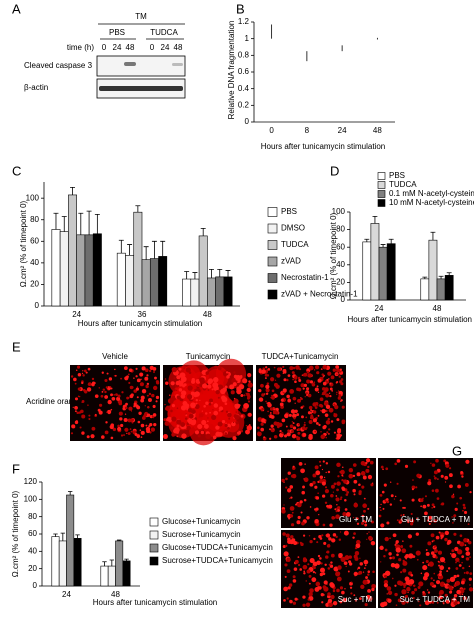 This screenshot has height=623, width=474. What do you see at coordinates (435, 599) in the screenshot?
I see `image-label: Suc + TUDCA + TM` at bounding box center [435, 599].